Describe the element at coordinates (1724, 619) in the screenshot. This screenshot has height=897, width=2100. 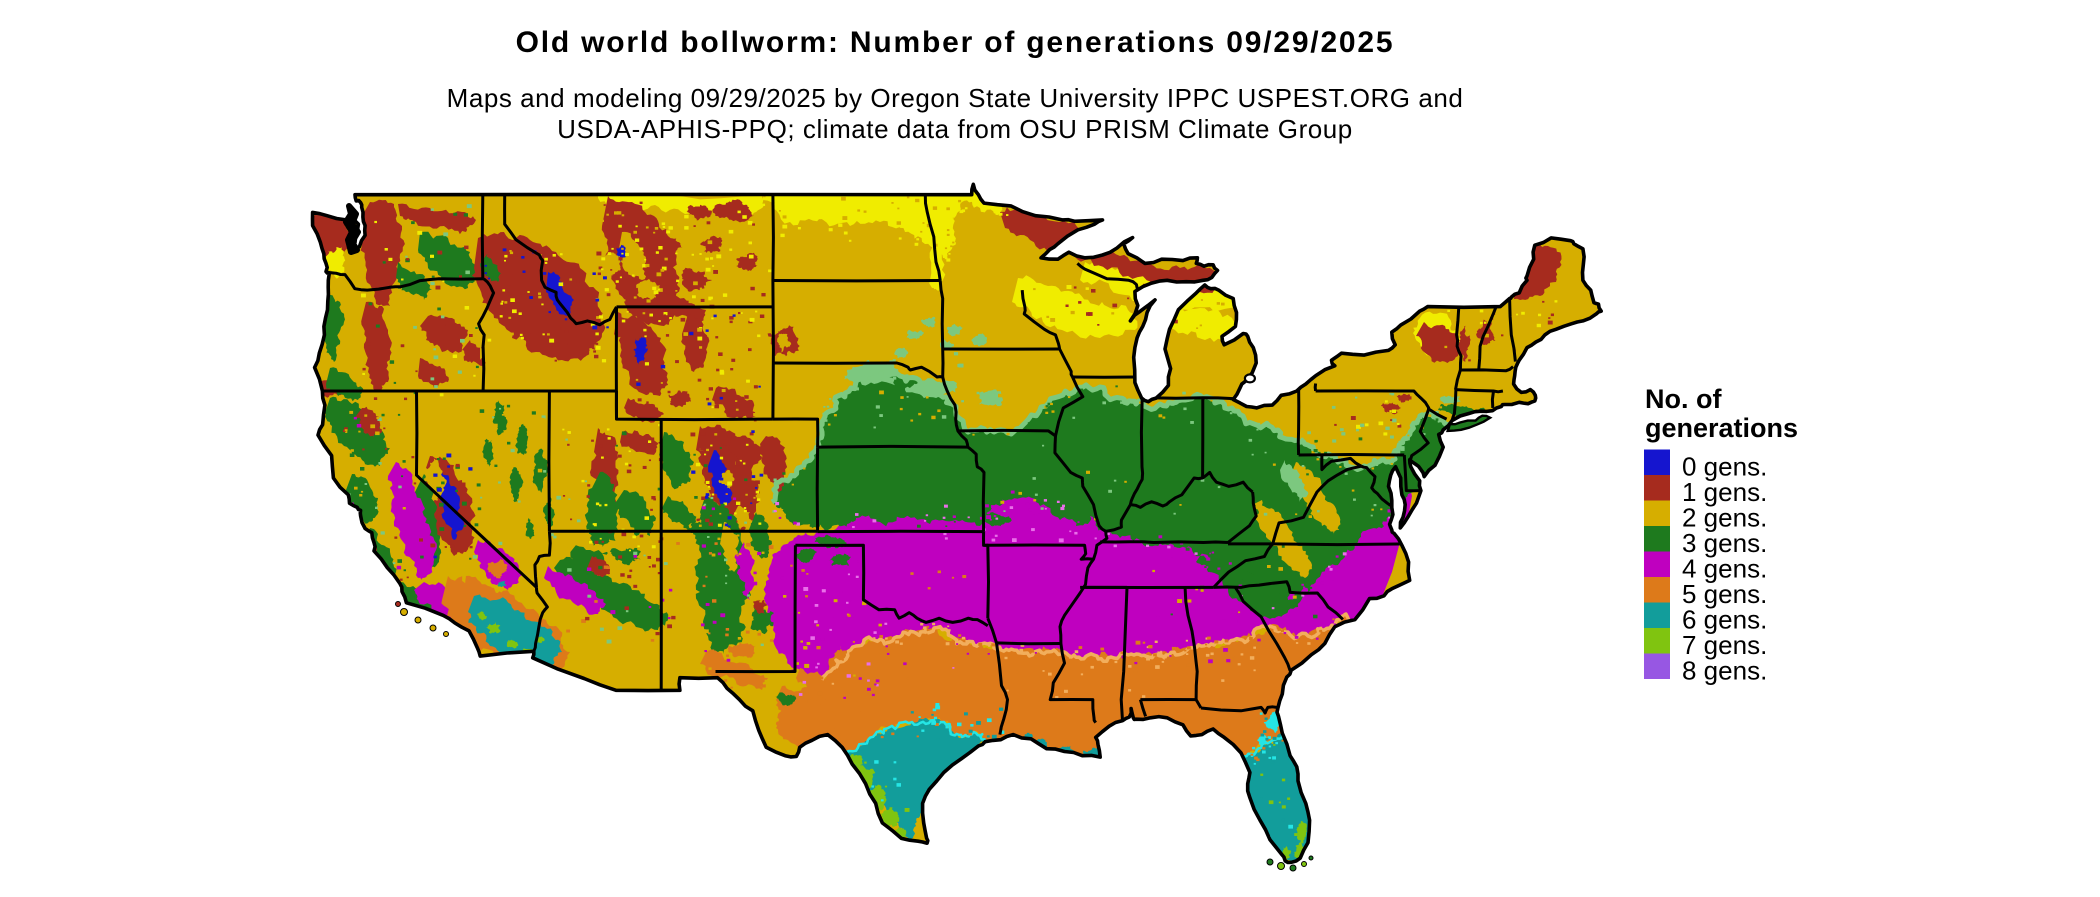
I see `svg-text: 6 gens.` at that location.